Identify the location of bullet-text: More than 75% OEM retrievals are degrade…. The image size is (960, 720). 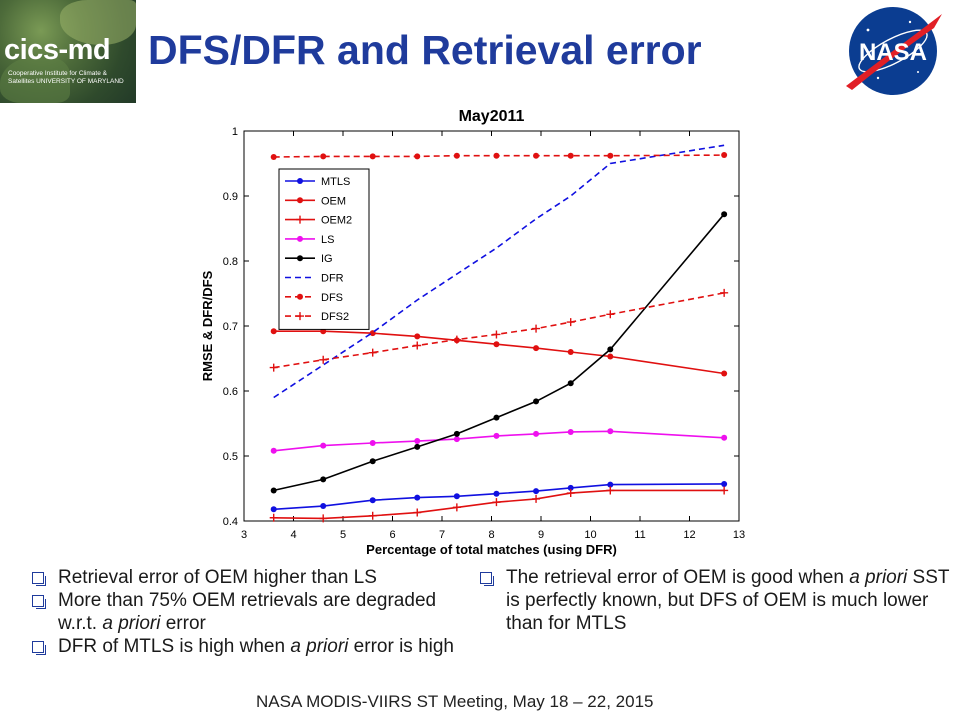
(247, 612).